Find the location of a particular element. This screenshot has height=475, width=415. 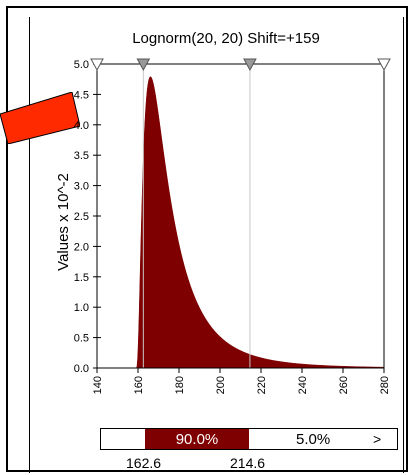

right-bound-triangle-icon is located at coordinates (384, 65).